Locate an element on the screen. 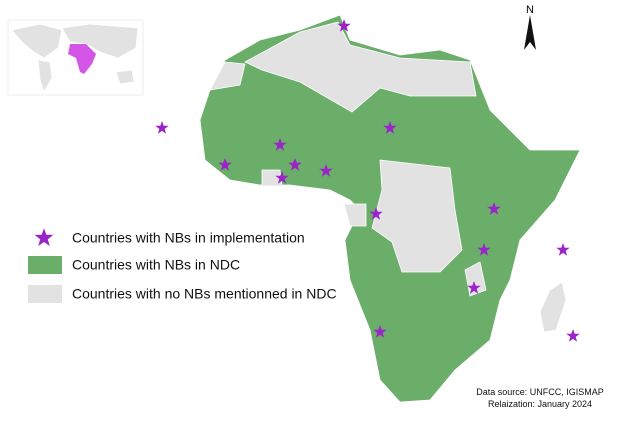  source-line: Relaization: January 2024 is located at coordinates (540, 404).